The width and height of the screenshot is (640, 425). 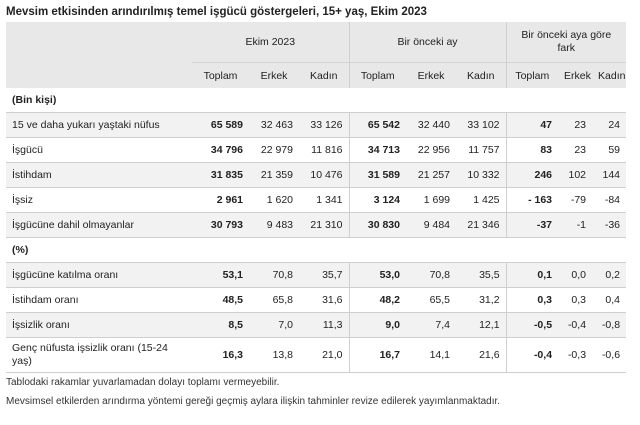 I want to click on table-cell: 35,5, so click(x=481, y=275).